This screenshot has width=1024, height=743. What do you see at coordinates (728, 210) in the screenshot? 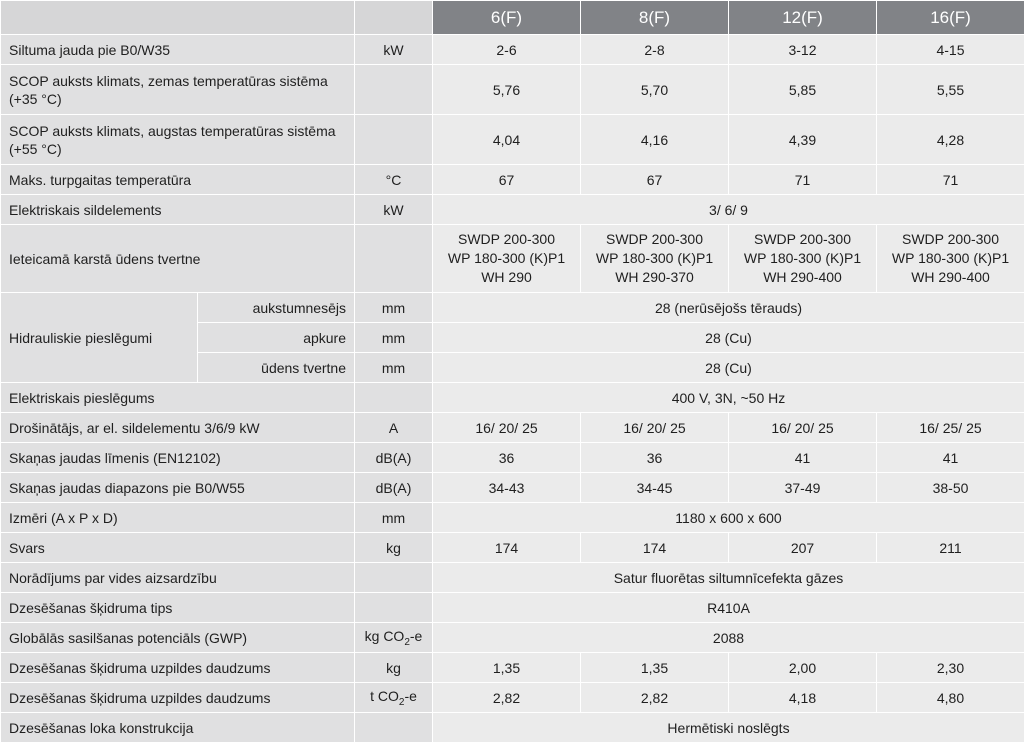
I see `row-value-merged: 3/ 6/ 9` at bounding box center [728, 210].